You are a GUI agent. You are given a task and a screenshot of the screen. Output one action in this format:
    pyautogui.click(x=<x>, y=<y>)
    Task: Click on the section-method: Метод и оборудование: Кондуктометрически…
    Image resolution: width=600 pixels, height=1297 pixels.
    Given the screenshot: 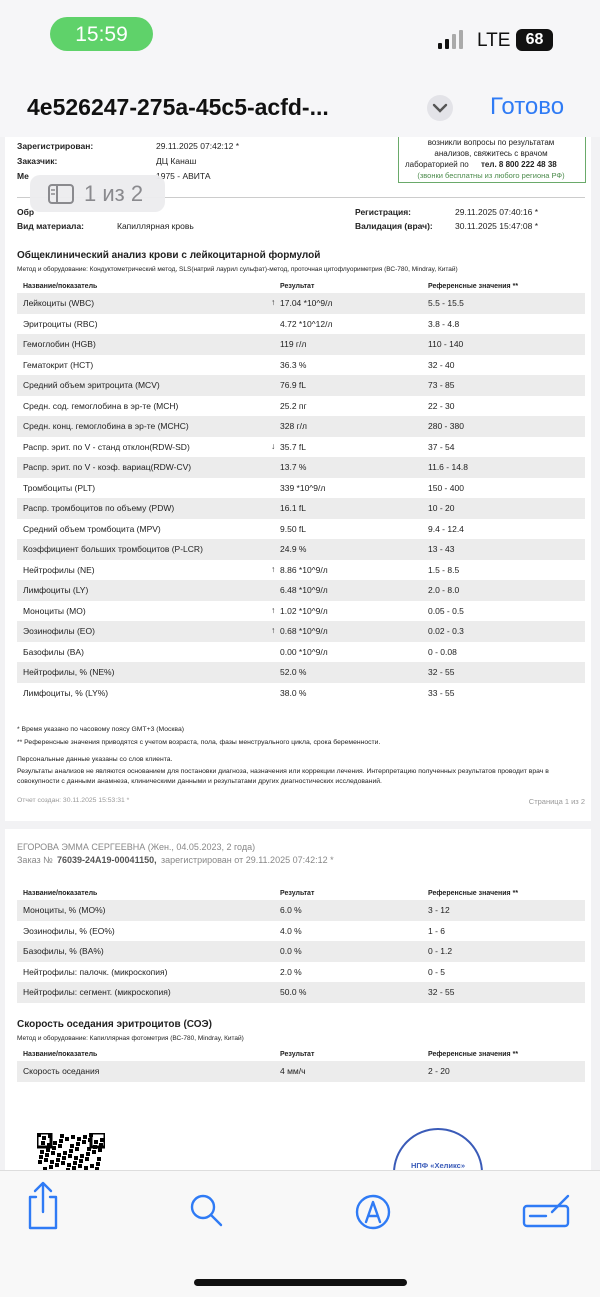 What is the action you would take?
    pyautogui.click(x=237, y=269)
    